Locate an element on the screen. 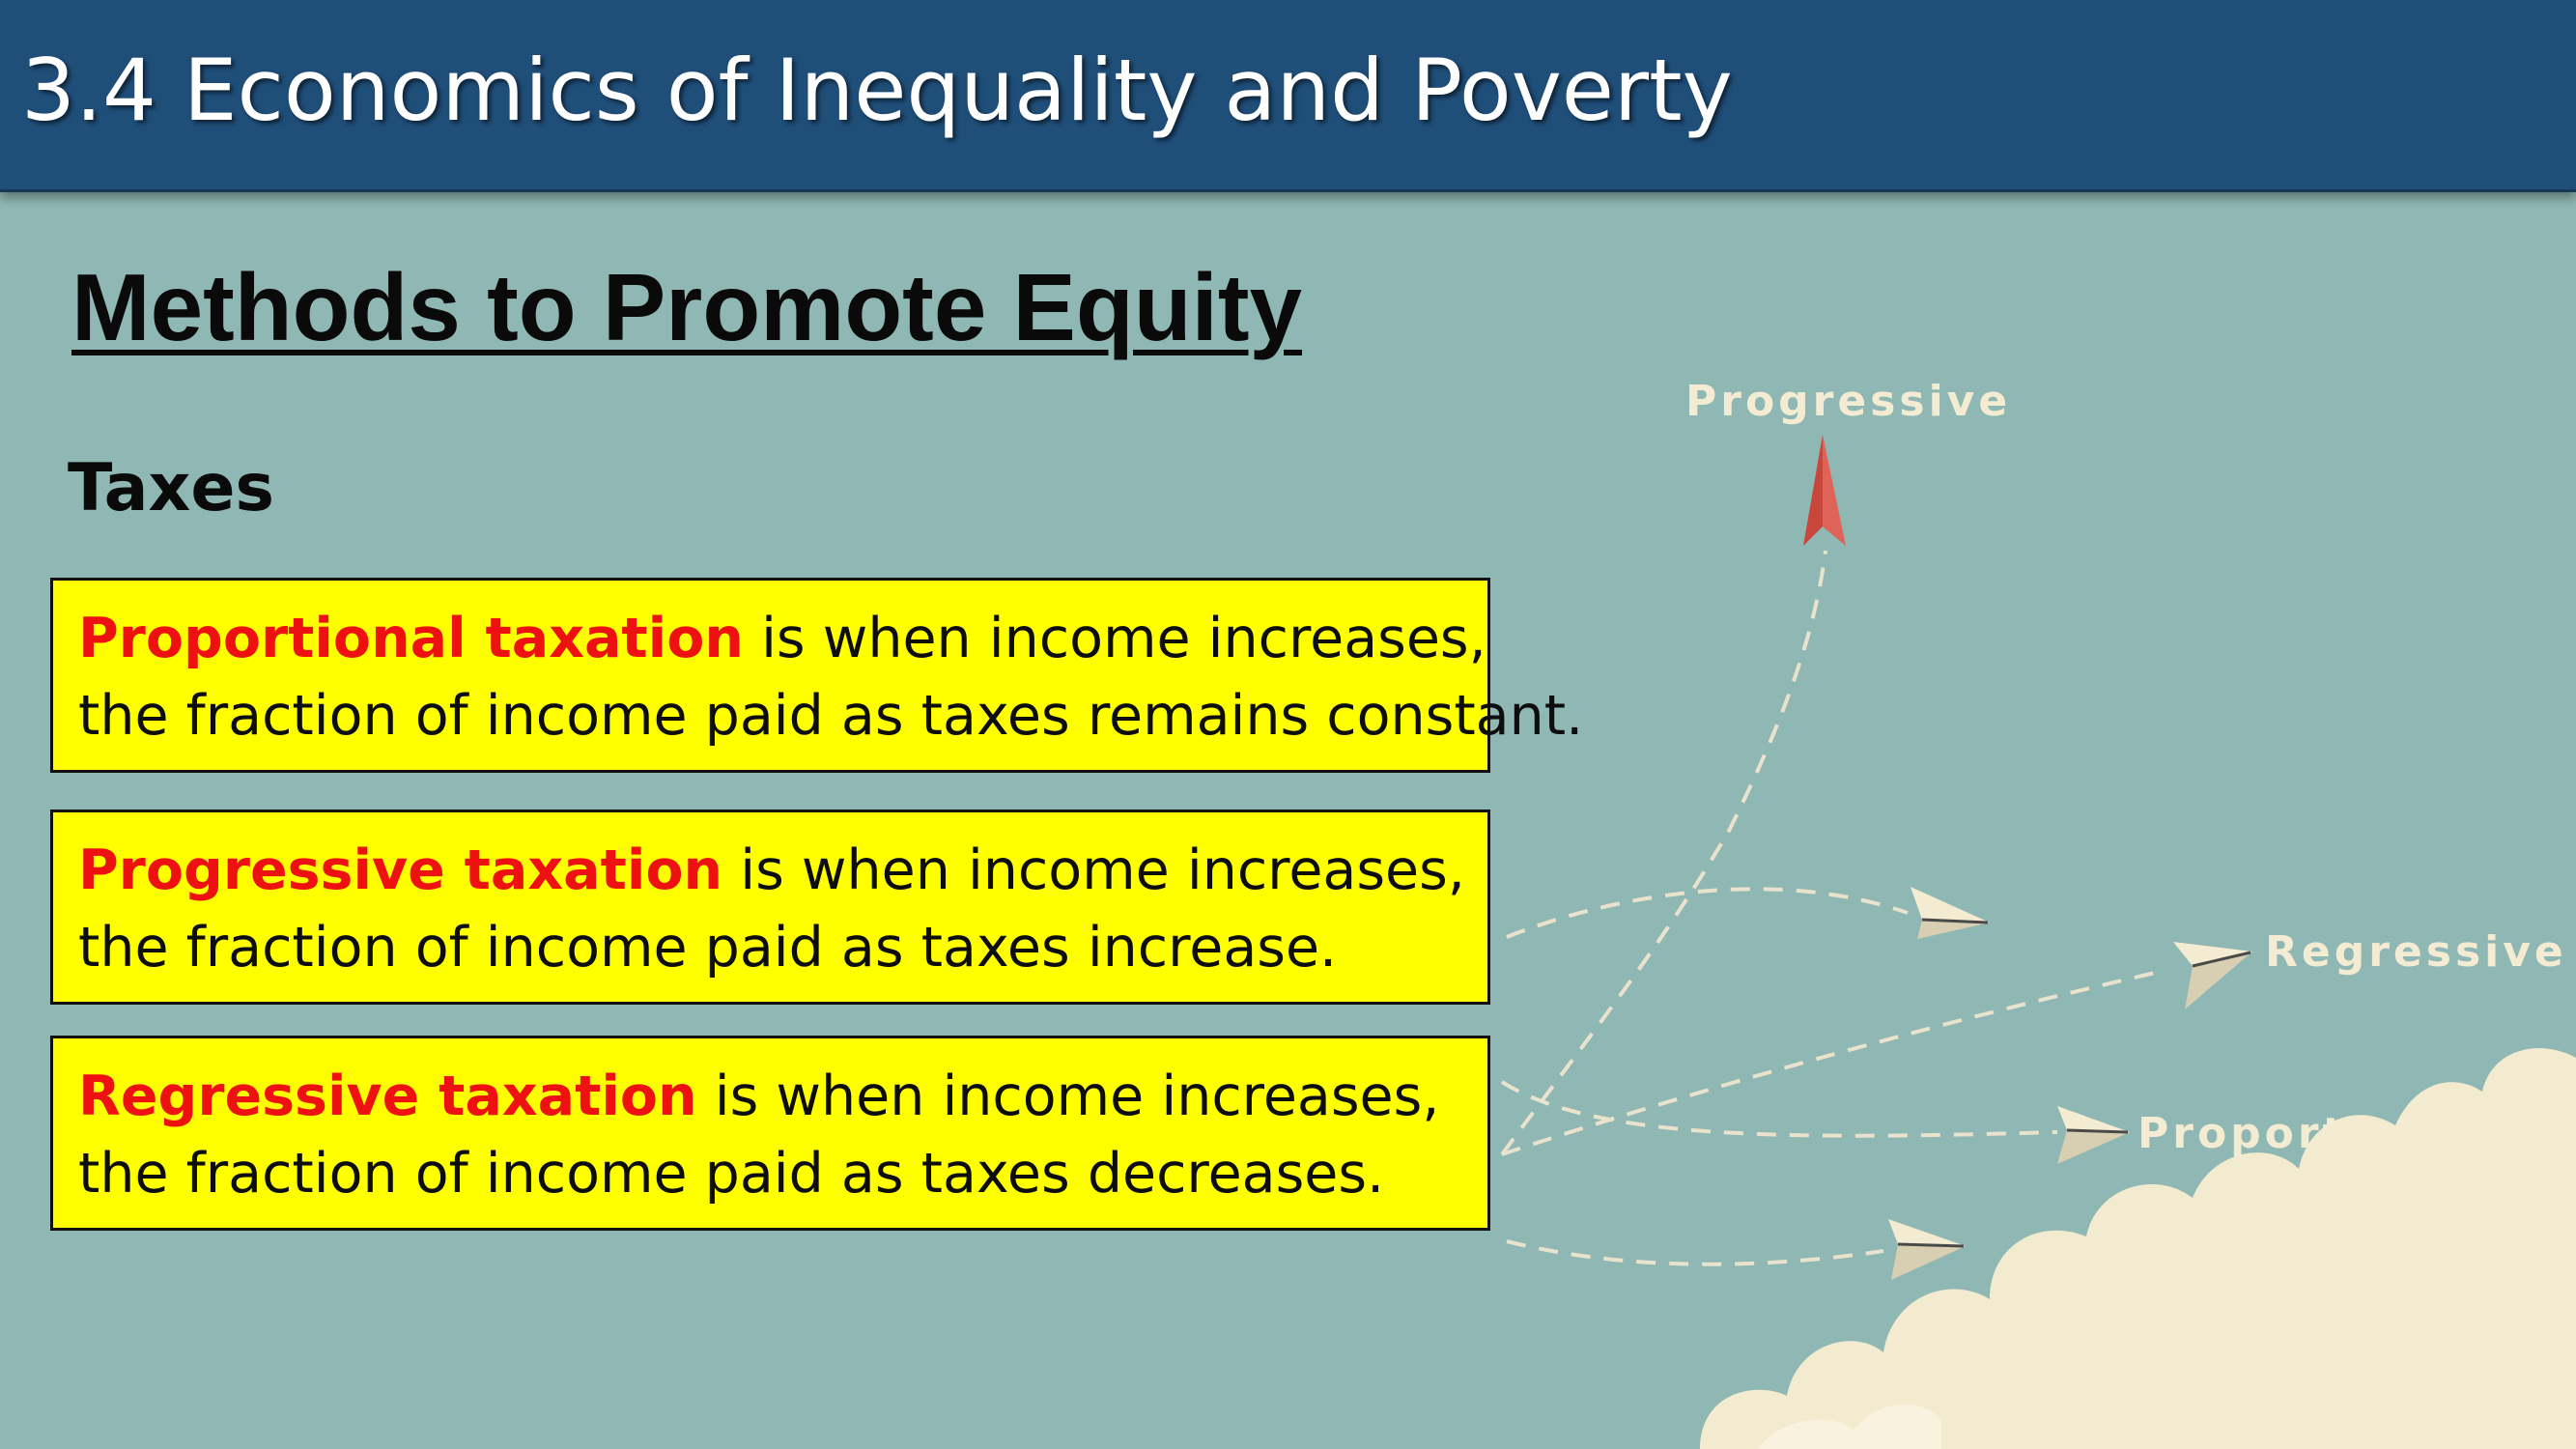 This screenshot has height=1449, width=2576. cloud-highlight is located at coordinates (1849, 1426).